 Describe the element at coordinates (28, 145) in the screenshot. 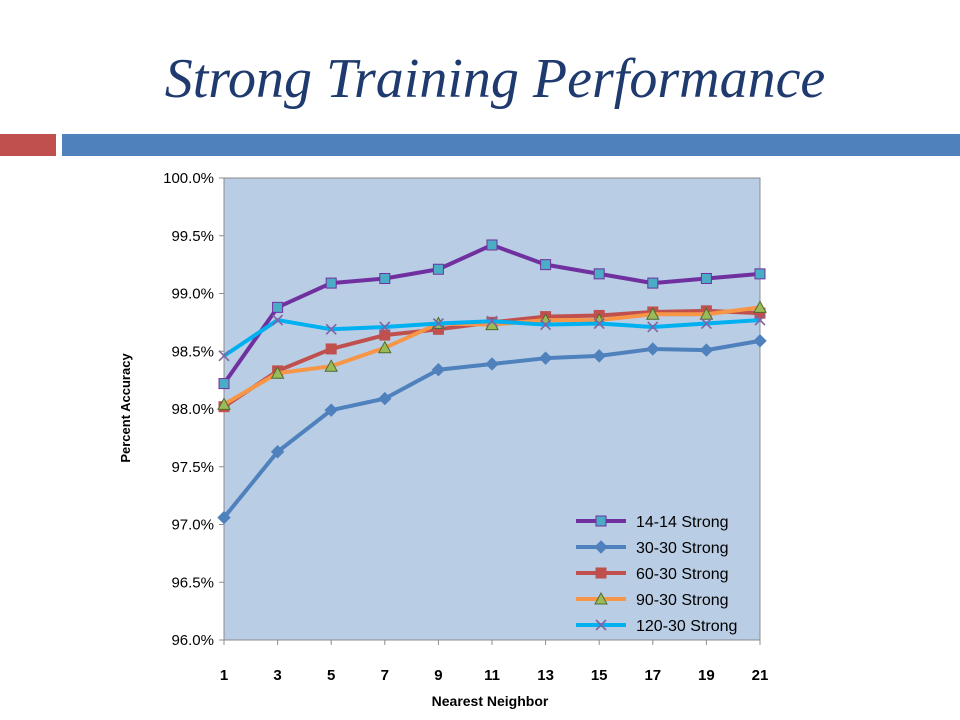

I see `title-accent-bar-red` at that location.